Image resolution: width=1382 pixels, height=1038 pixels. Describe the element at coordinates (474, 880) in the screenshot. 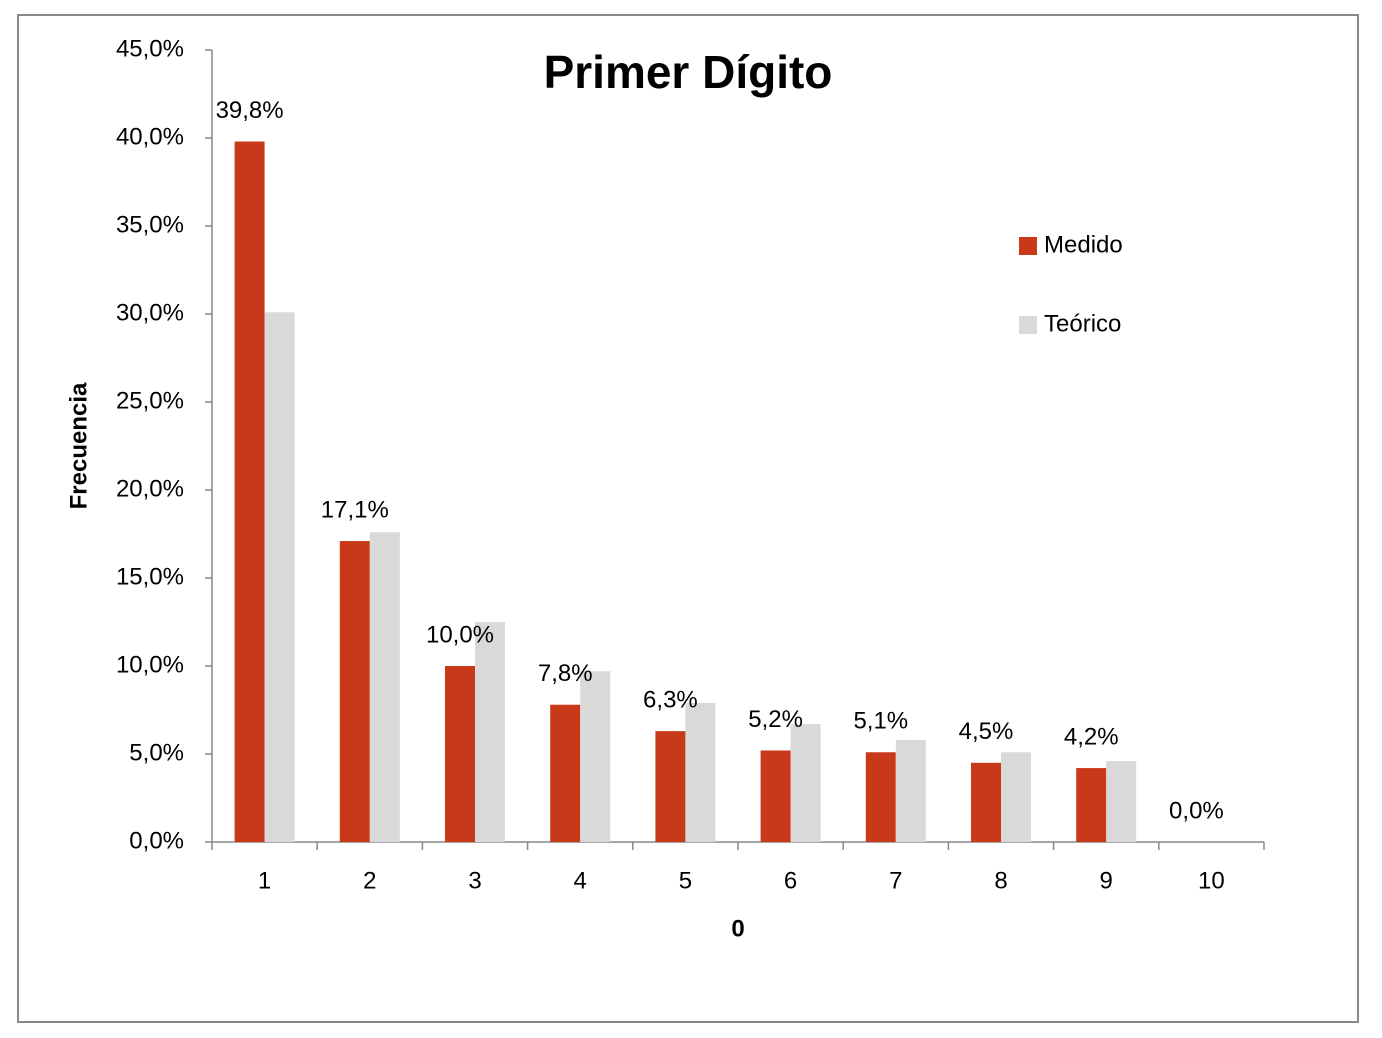

I see `x-tick-label: 3` at that location.